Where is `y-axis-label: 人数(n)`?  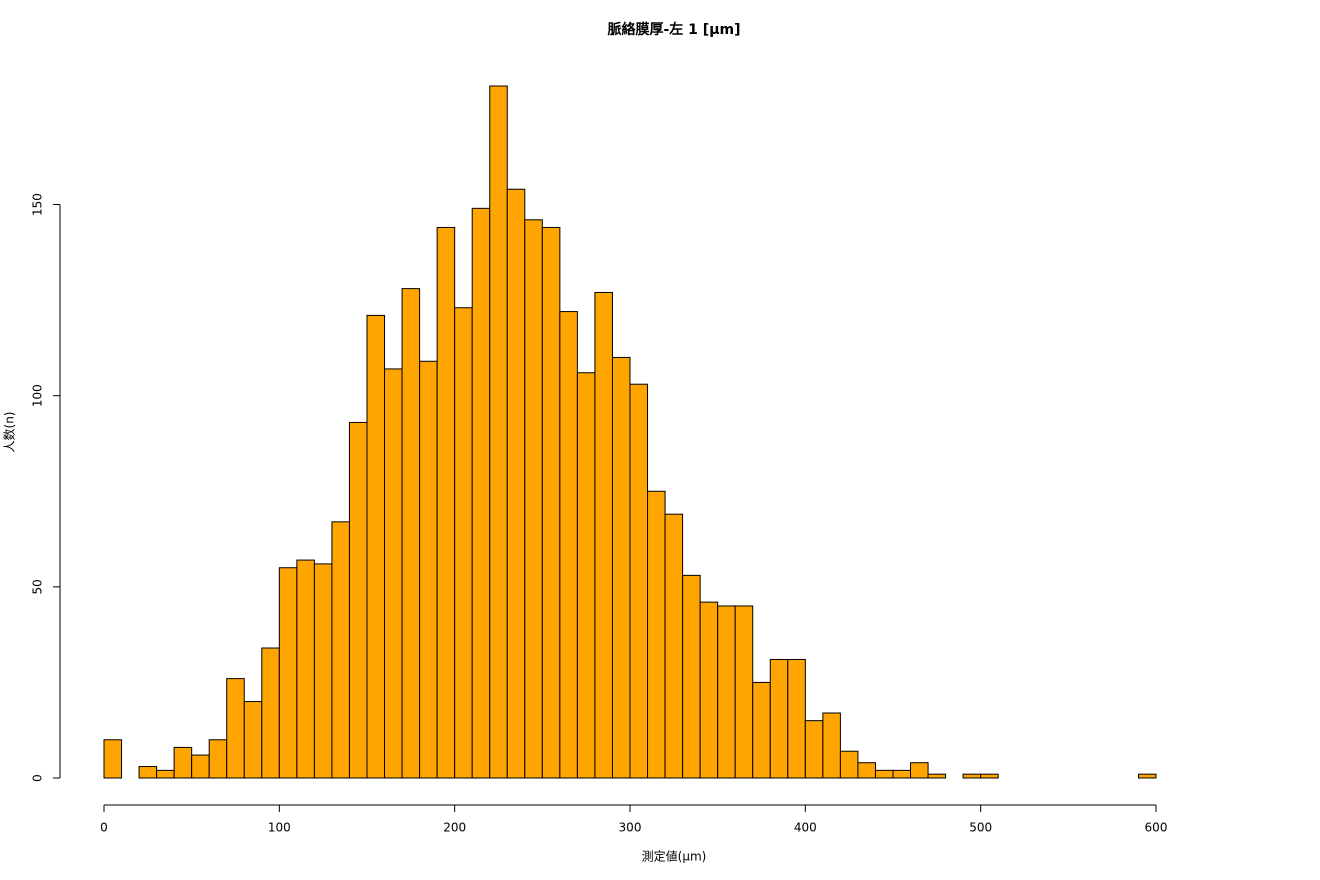
y-axis-label: 人数(n) is located at coordinates (9, 432).